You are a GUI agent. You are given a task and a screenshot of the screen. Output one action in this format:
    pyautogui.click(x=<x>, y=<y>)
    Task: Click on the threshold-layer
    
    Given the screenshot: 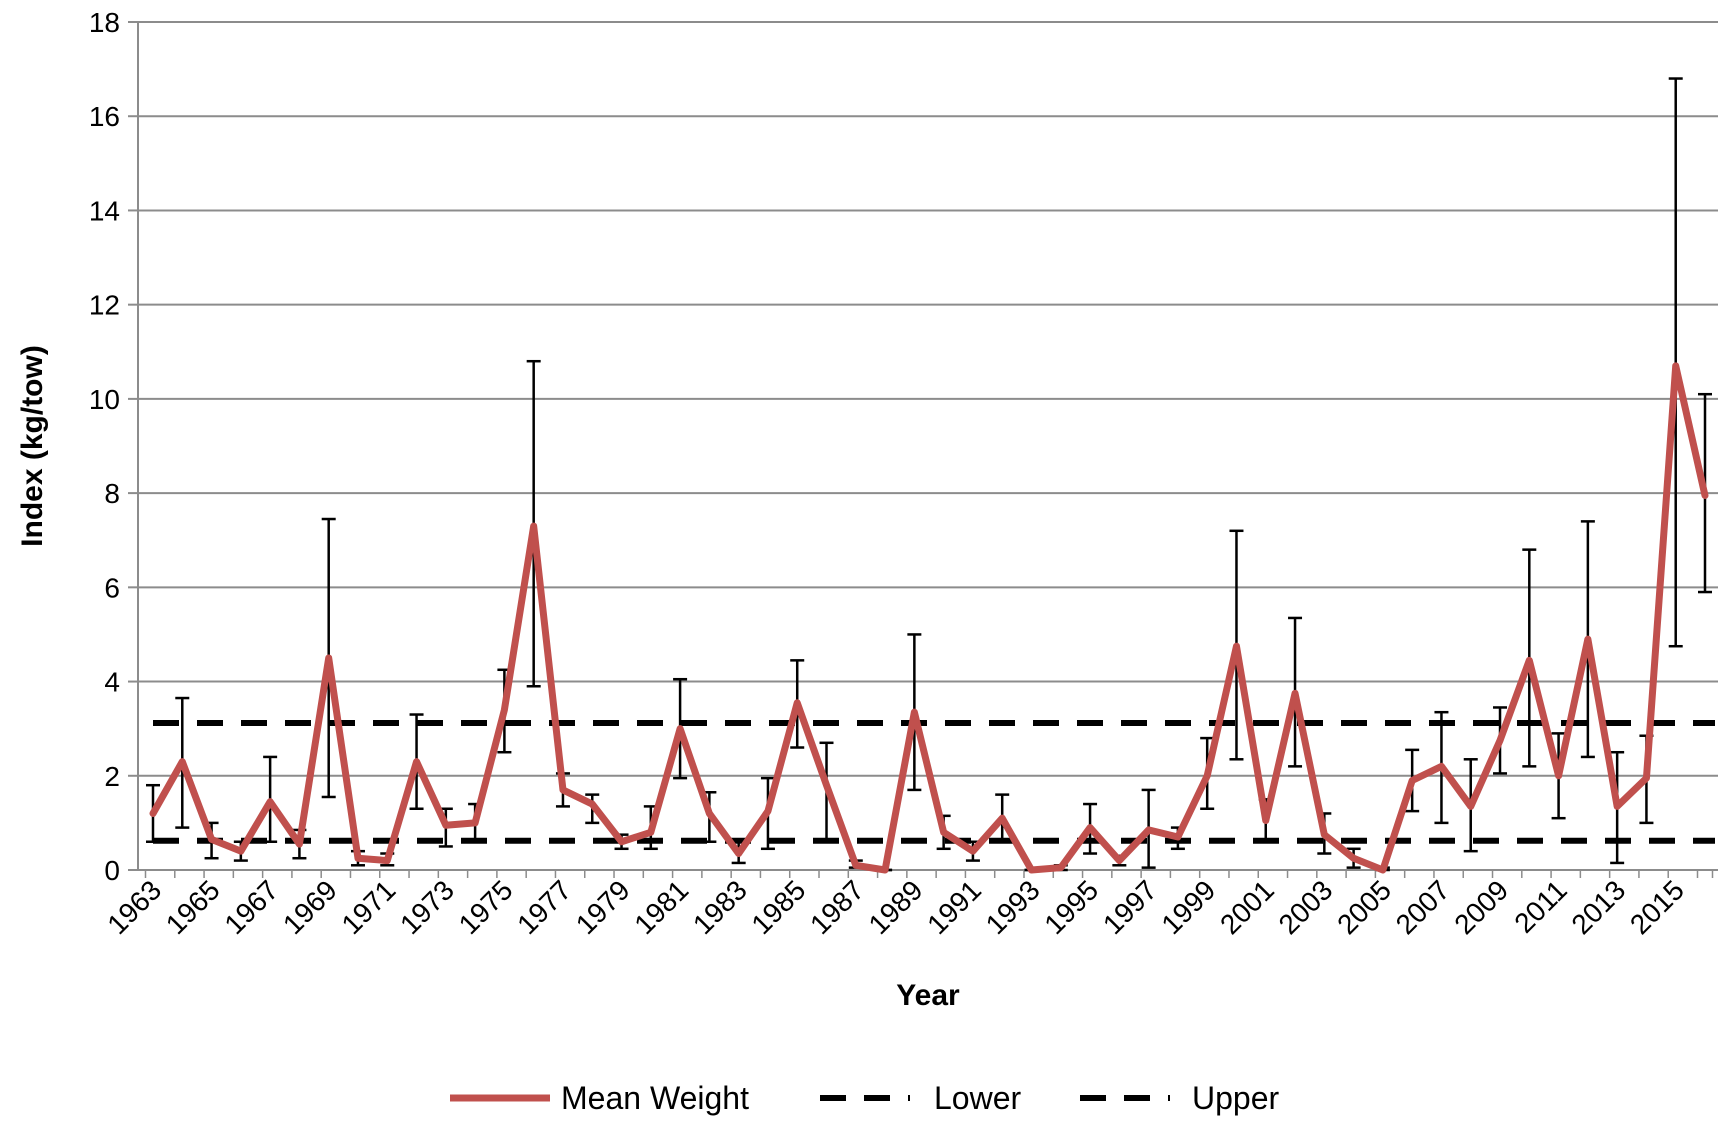 What is the action you would take?
    pyautogui.click(x=934, y=782)
    